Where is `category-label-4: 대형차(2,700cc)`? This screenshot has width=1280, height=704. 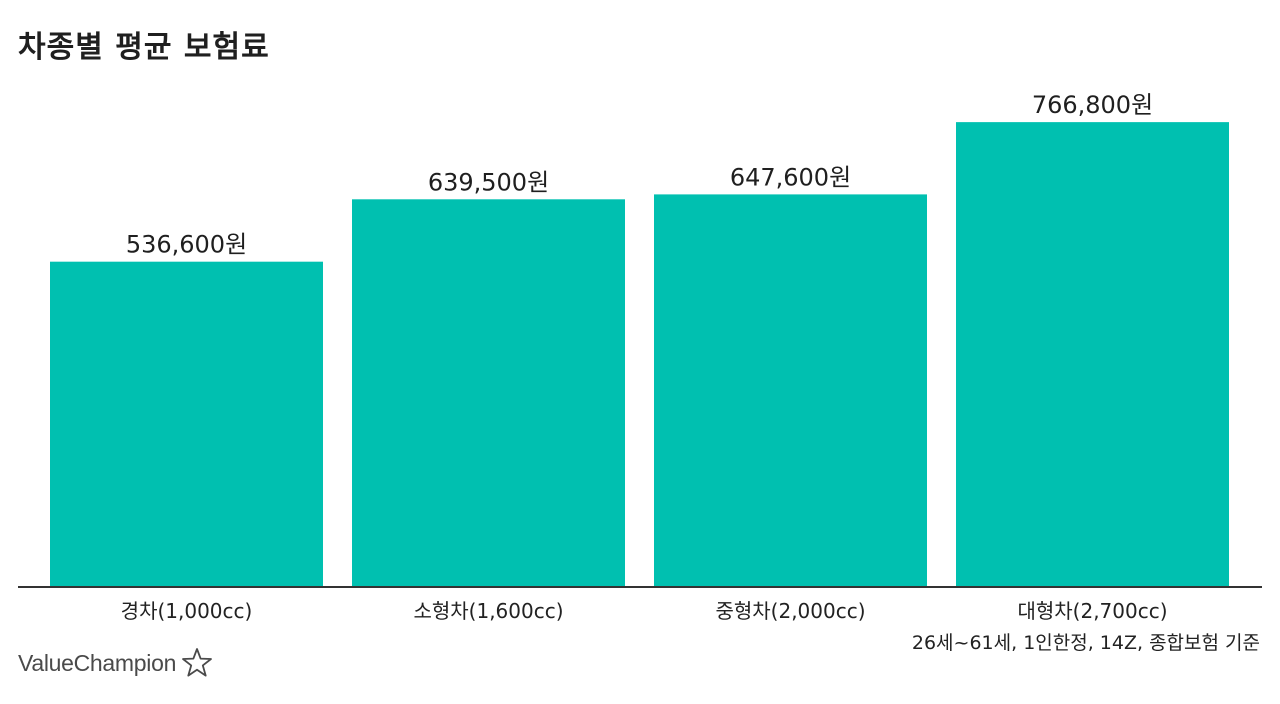 category-label-4: 대형차(2,700cc) is located at coordinates (1092, 611).